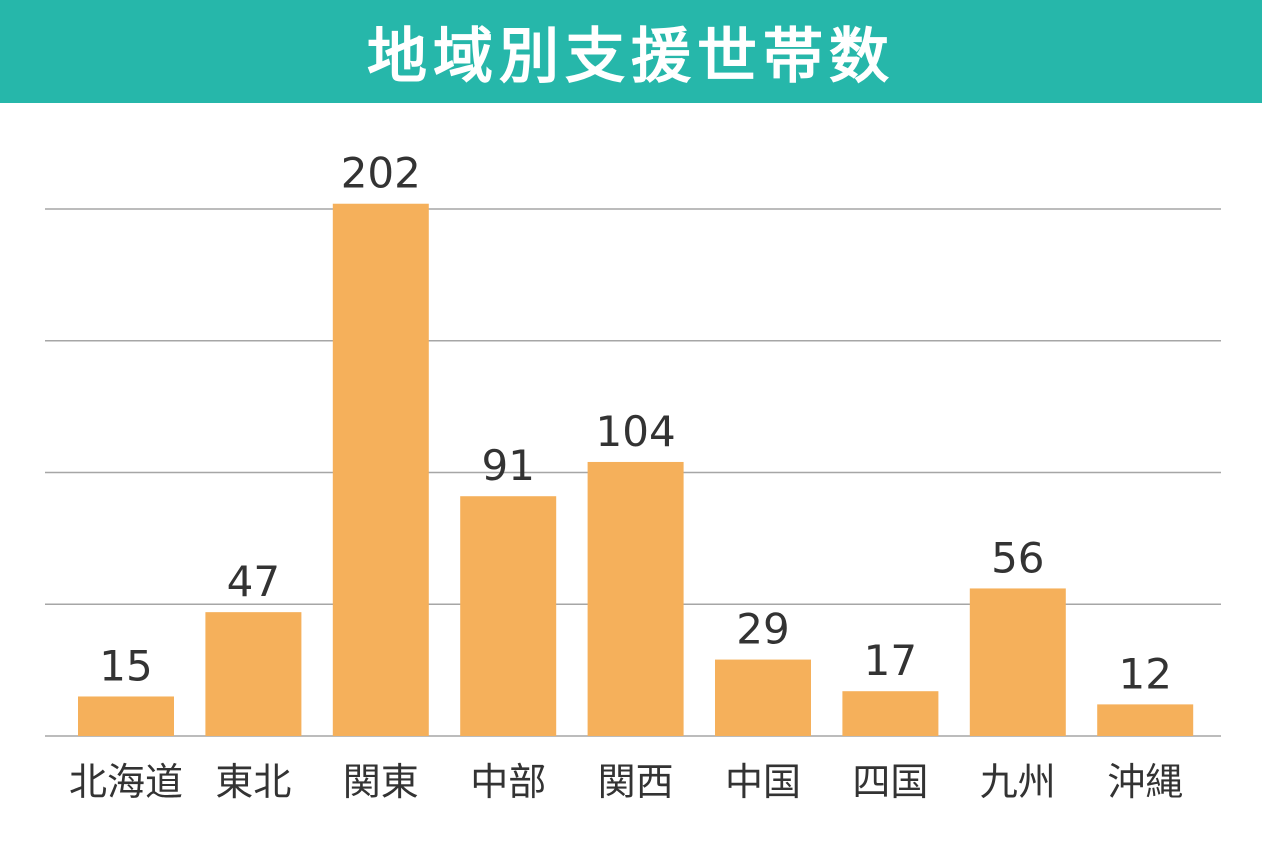  What do you see at coordinates (890, 782) in the screenshot?
I see `category-label: 四国` at bounding box center [890, 782].